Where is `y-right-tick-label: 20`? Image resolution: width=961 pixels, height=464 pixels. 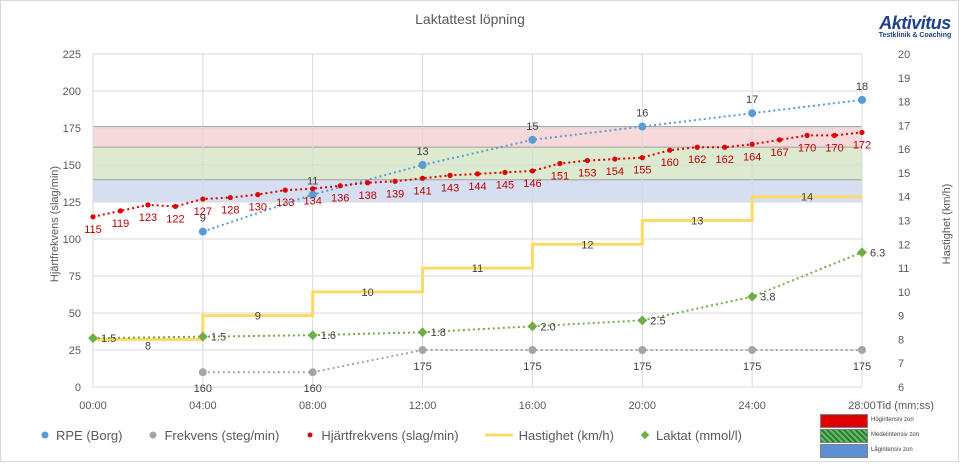
y-right-tick-label: 20 is located at coordinates (904, 55).